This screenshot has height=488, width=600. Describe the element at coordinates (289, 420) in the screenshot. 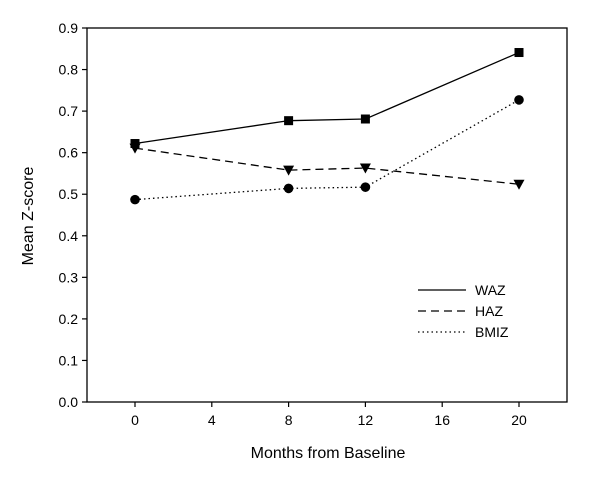

I see `x-tick-label: 8` at that location.